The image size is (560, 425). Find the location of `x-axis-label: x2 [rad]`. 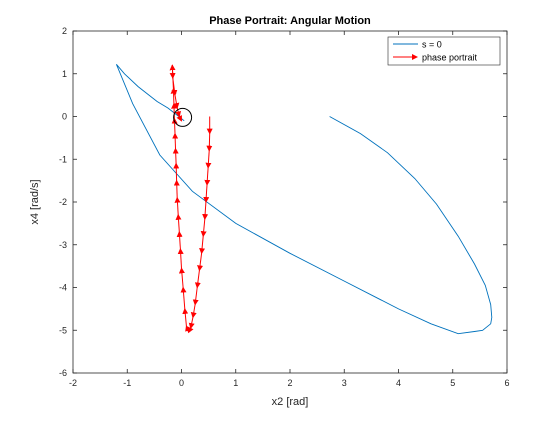

x-axis-label: x2 [rad] is located at coordinates (290, 402).